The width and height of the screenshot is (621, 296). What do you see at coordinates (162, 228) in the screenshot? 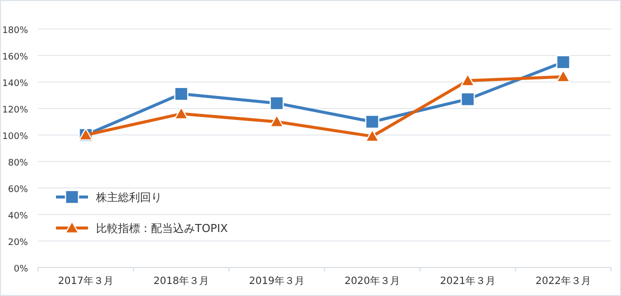
I see `legend-label: 比較指標：配当込みTOPIX` at bounding box center [162, 228].